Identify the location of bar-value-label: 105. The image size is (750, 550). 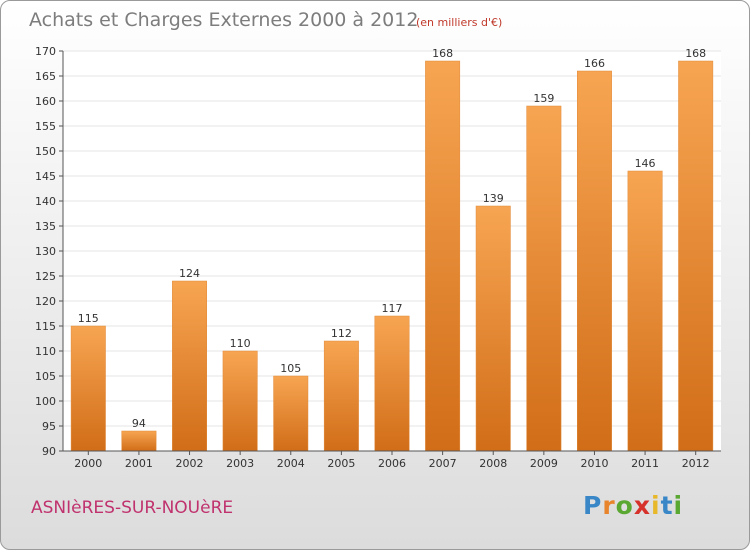
(290, 368).